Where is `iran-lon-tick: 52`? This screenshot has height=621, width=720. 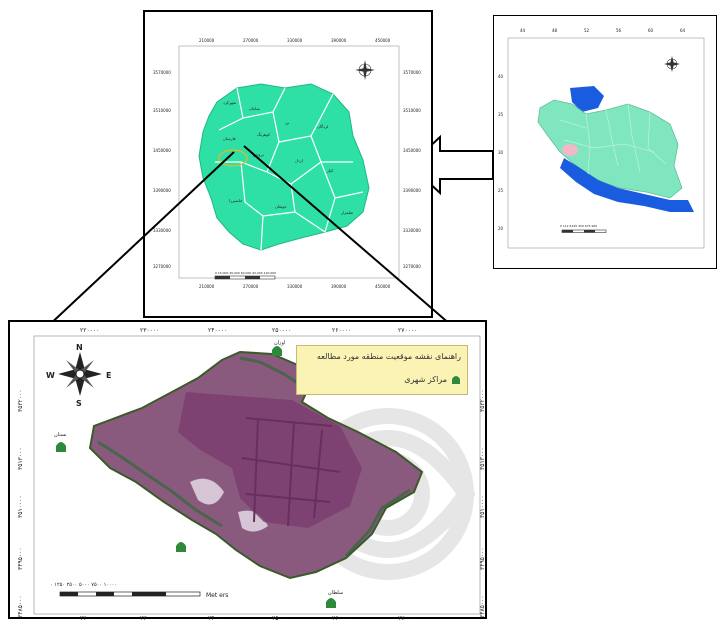
iran-lon-tick: 52 is located at coordinates (587, 30).